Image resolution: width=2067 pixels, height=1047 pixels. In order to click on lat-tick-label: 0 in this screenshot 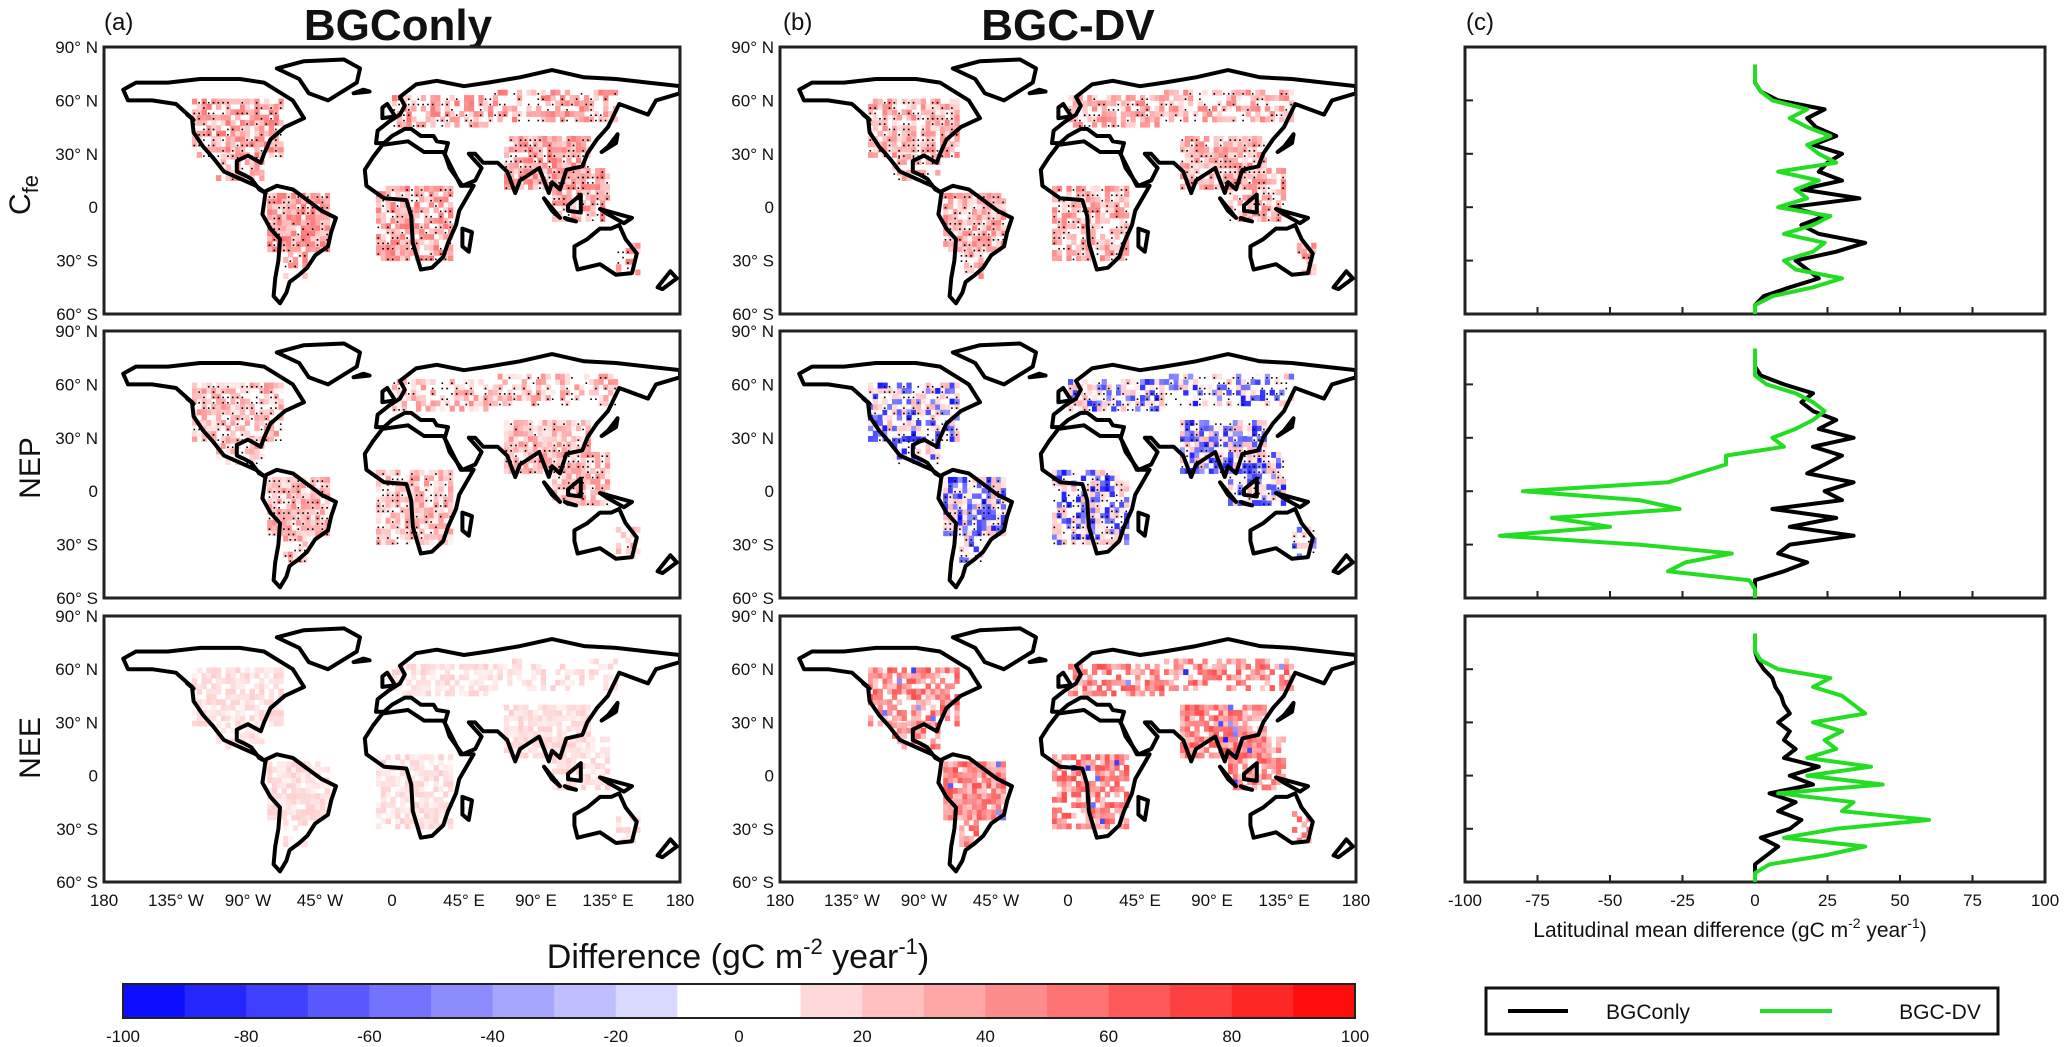, I will do `click(769, 207)`.